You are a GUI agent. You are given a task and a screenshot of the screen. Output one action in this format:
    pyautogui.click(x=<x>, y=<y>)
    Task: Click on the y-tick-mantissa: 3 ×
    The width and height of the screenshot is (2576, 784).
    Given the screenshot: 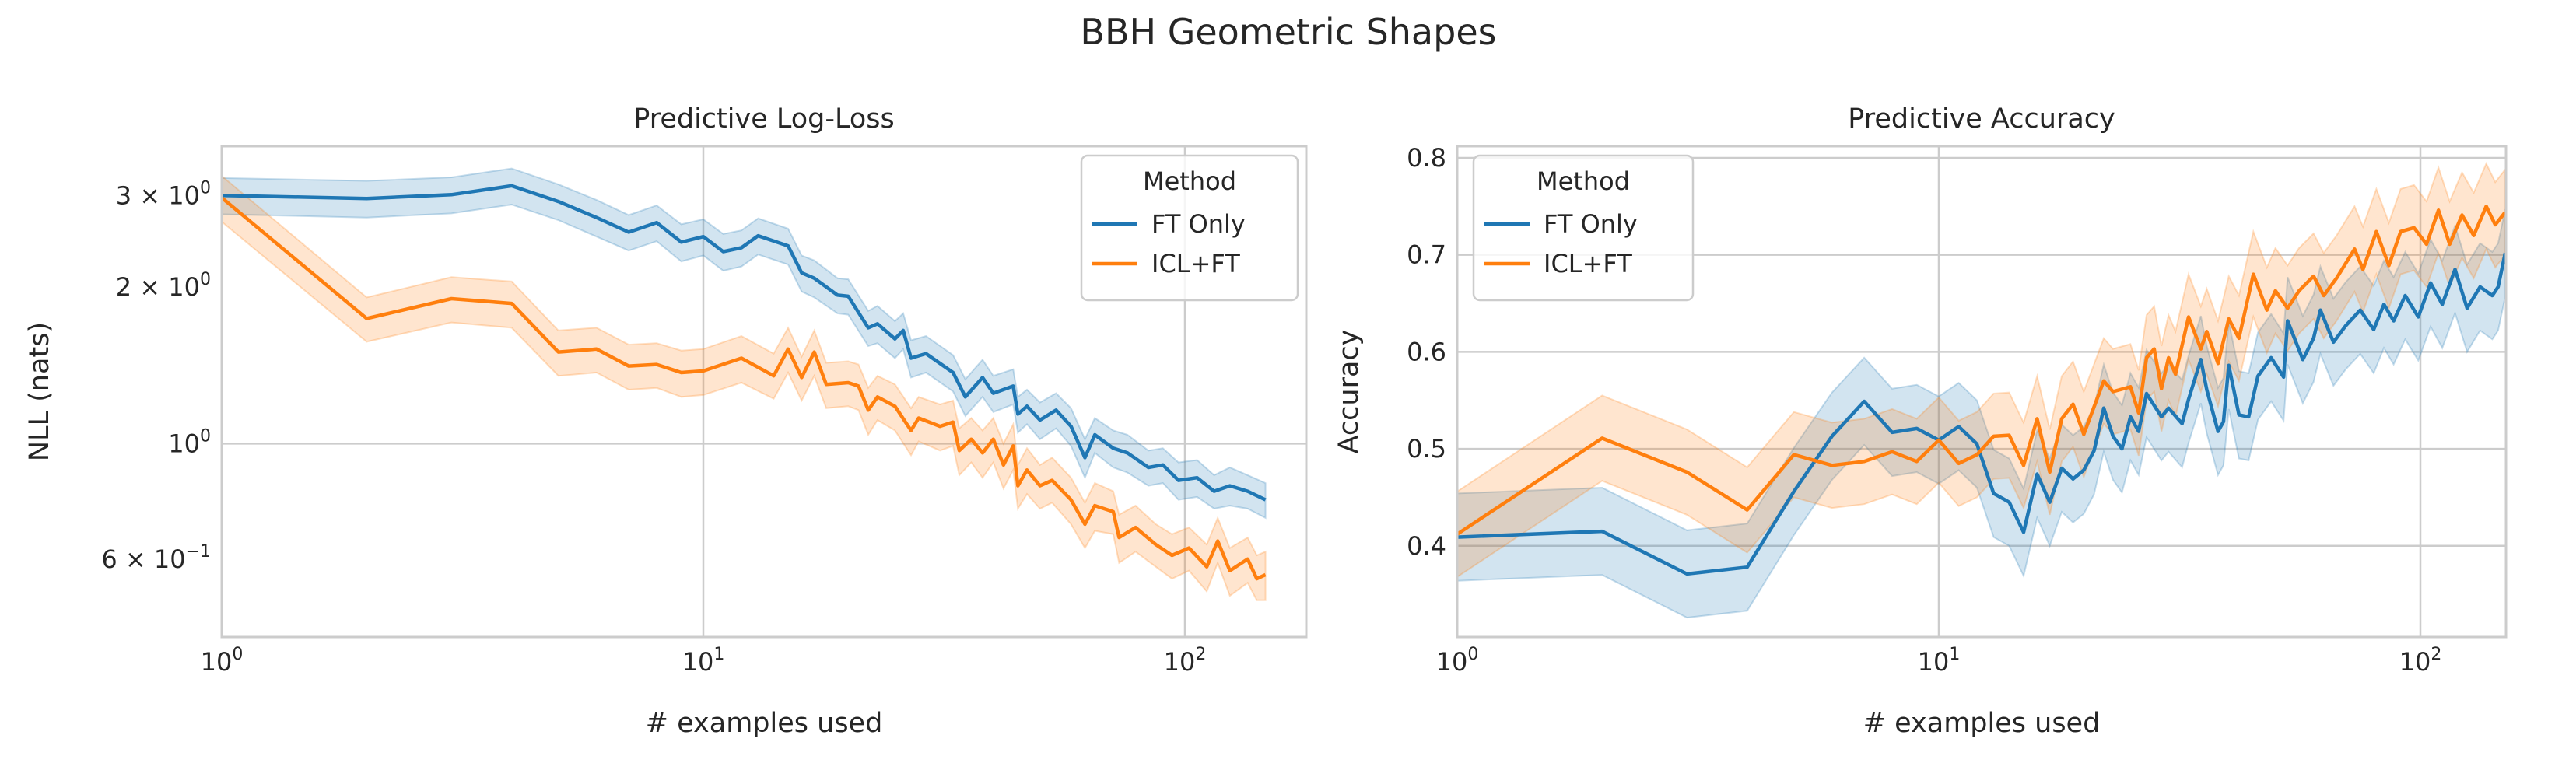 What is the action you would take?
    pyautogui.click(x=142, y=195)
    